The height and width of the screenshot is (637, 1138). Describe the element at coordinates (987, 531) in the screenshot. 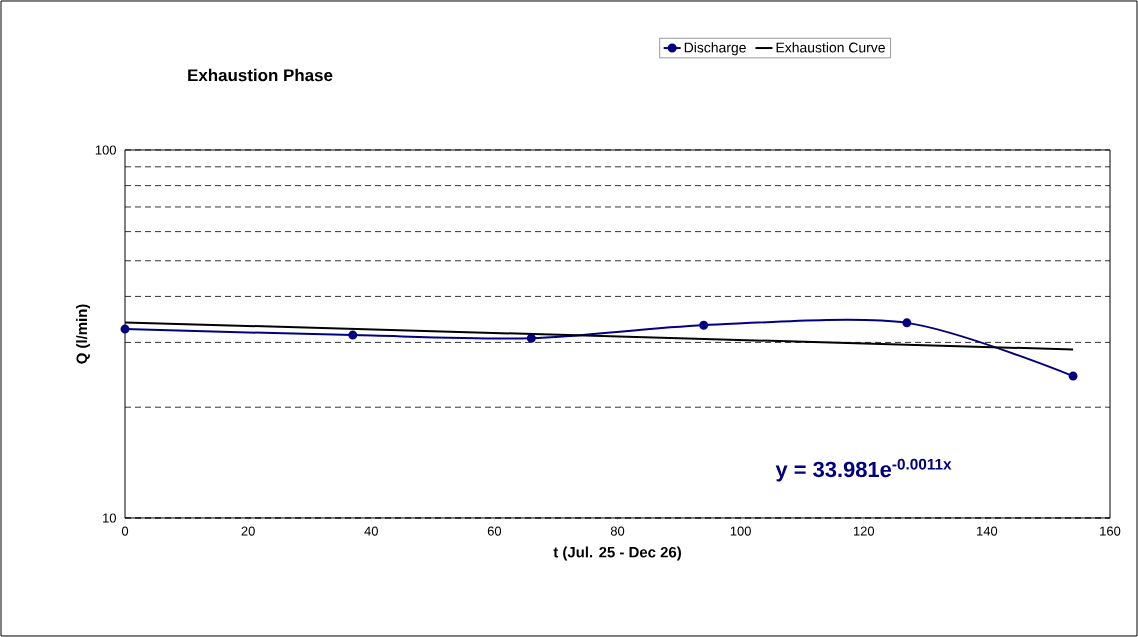

I see `x-tick-label: 140` at that location.